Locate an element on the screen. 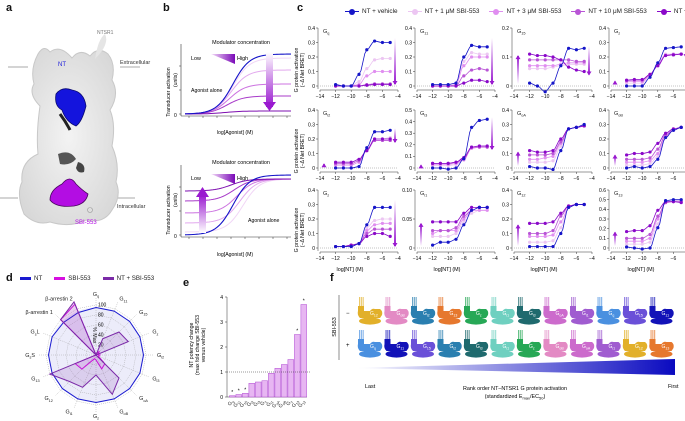  x-tick-label: −6 is located at coordinates (674, 97).